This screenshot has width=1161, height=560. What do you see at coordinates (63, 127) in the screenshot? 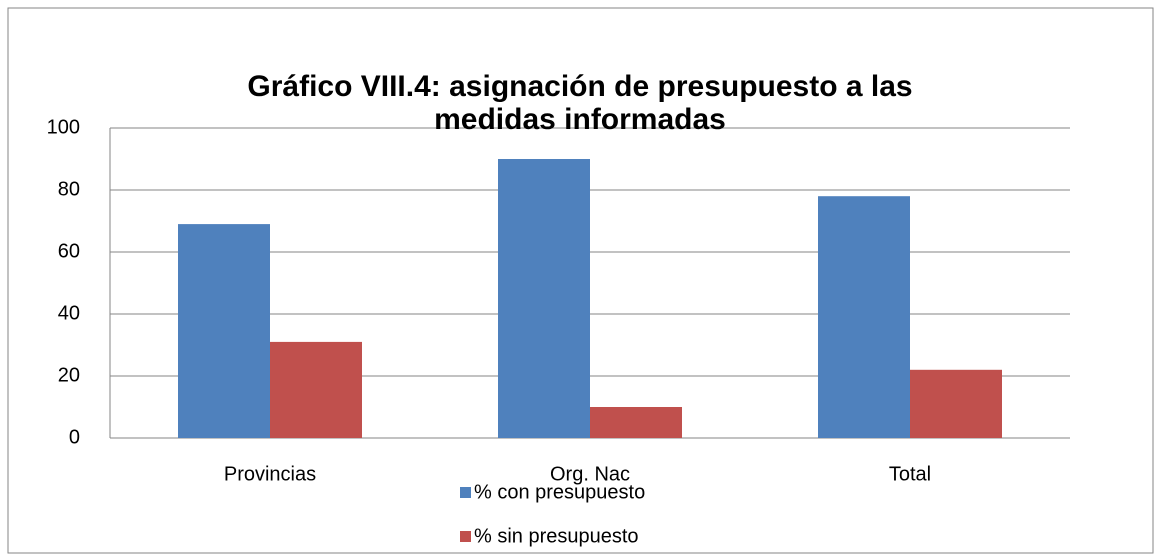
I see `y-tick-label: 100` at bounding box center [63, 127].